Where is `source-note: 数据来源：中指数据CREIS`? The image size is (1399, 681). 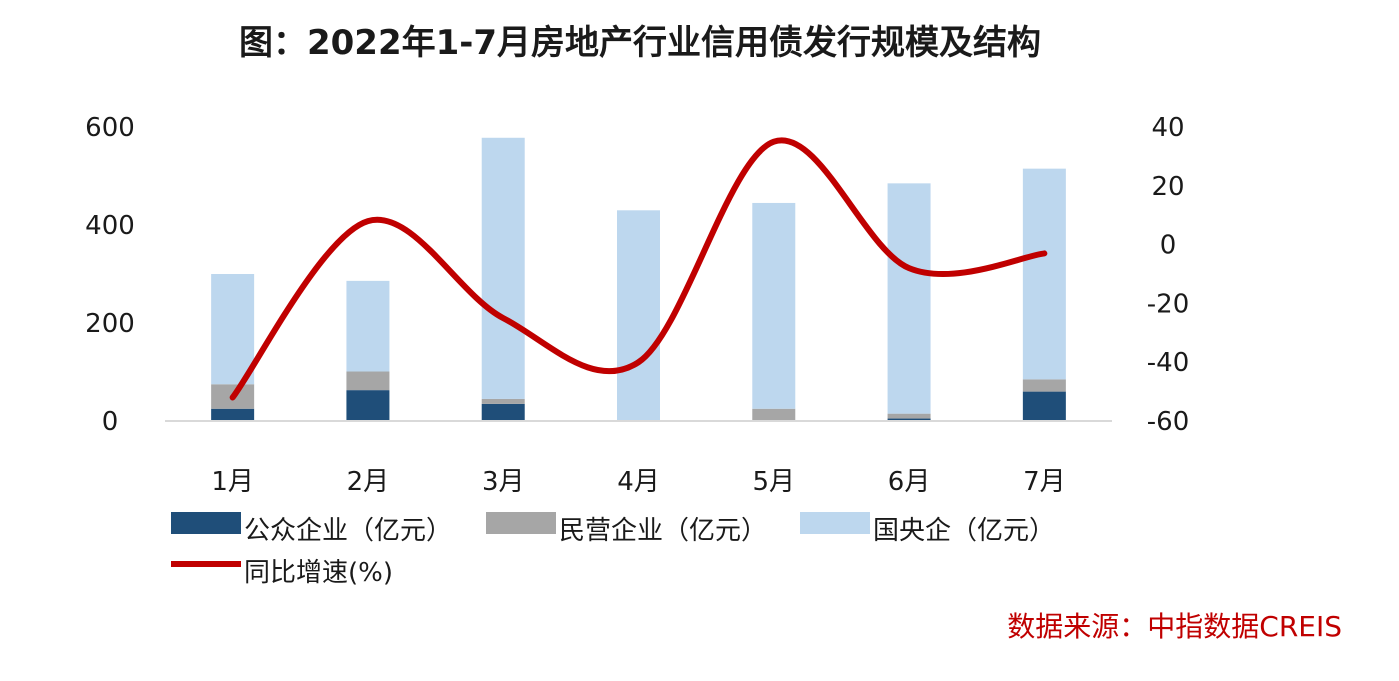
source-note: 数据来源：中指数据CREIS is located at coordinates (1174, 626).